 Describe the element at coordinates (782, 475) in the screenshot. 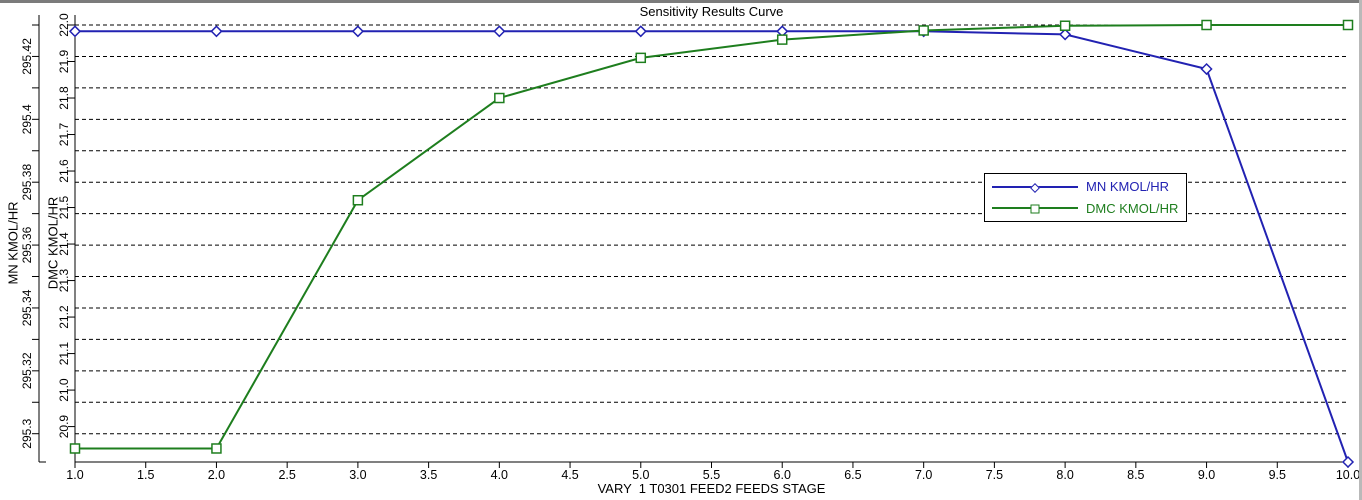

I see `x-tick-label: 6.0` at that location.